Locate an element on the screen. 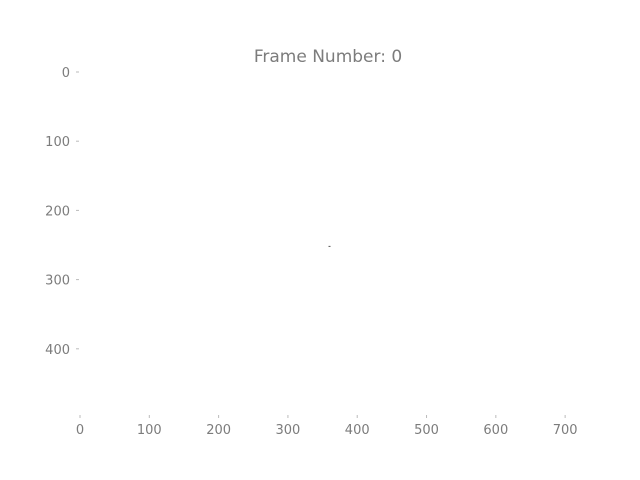 The height and width of the screenshot is (480, 640). data-point is located at coordinates (329, 246).